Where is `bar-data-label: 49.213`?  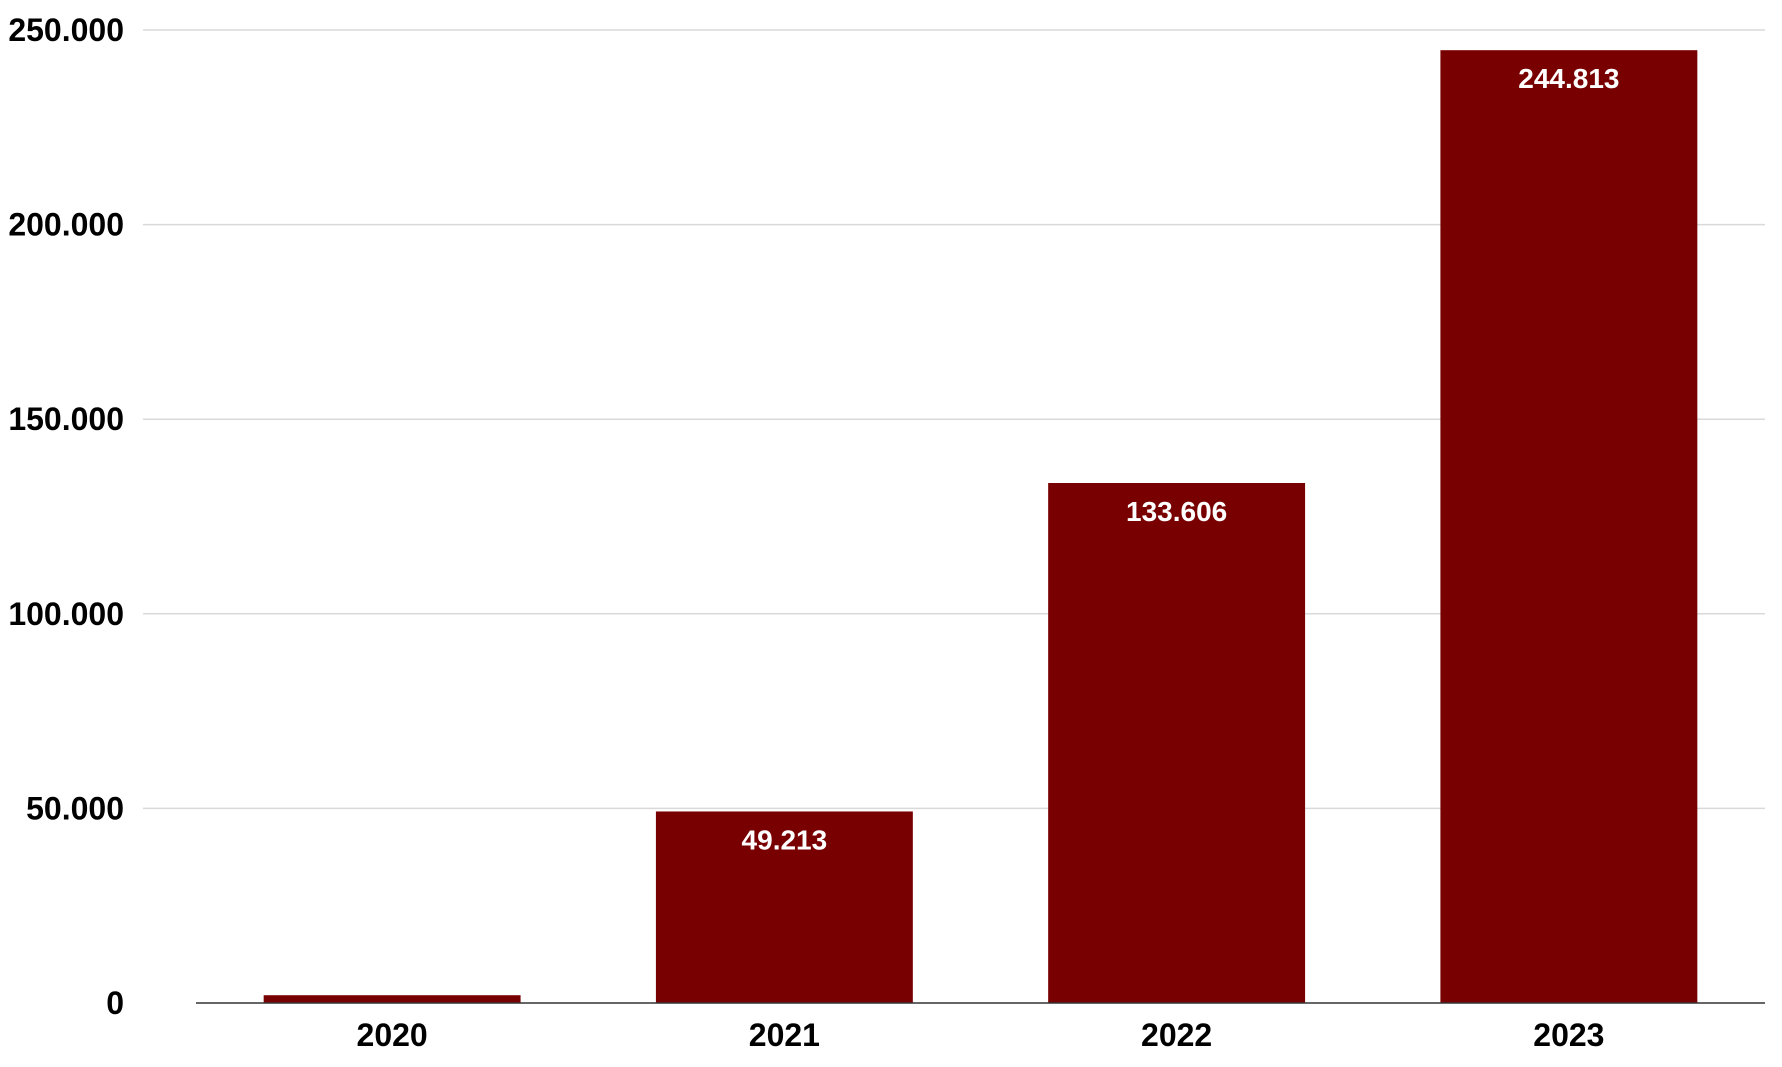
bar-data-label: 49.213 is located at coordinates (785, 839).